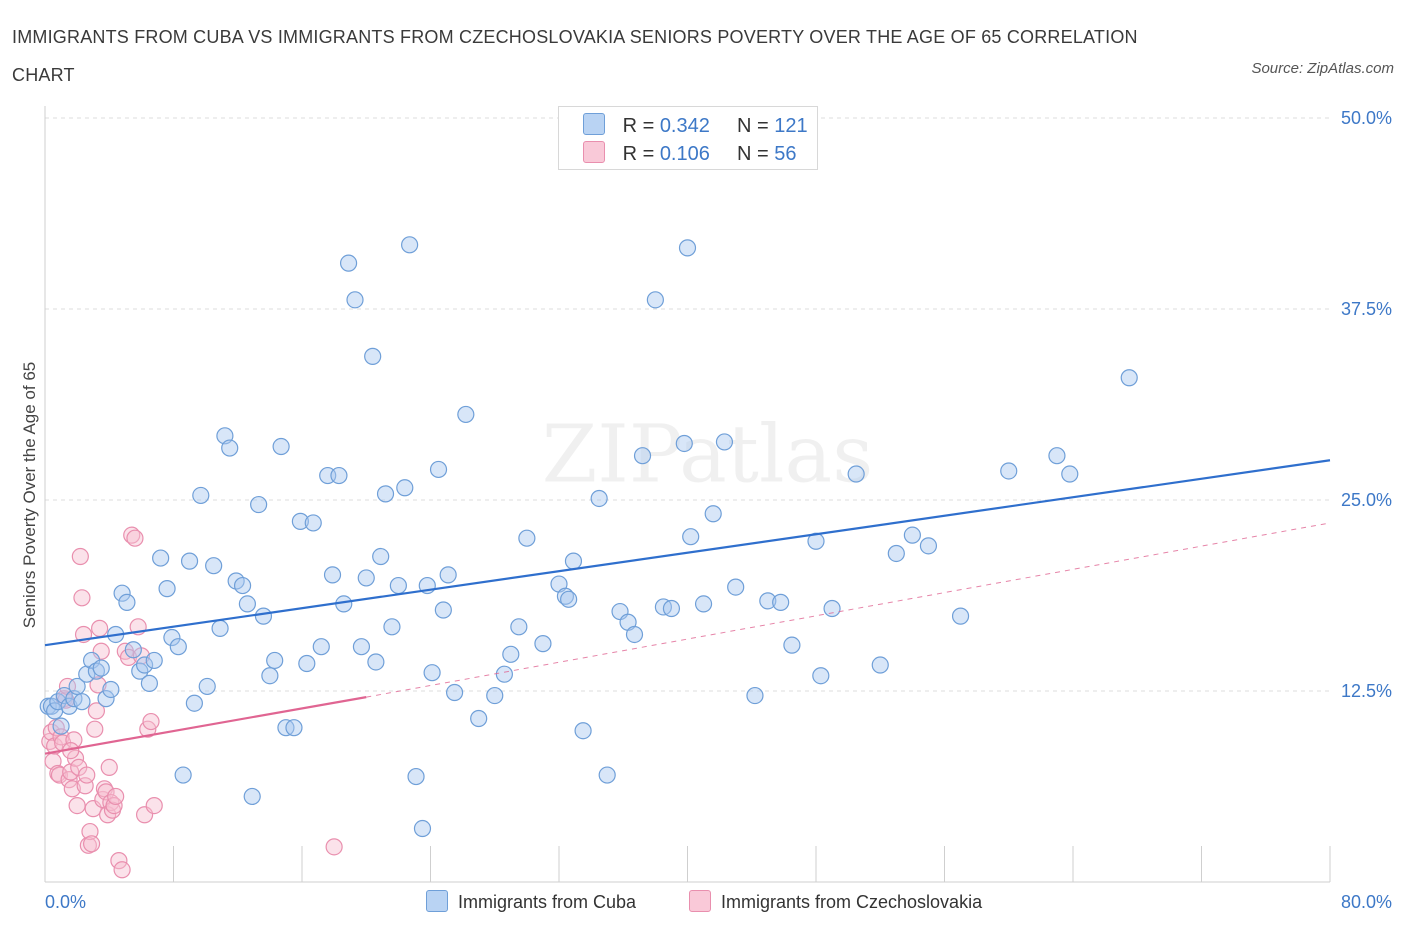 The image size is (1406, 930). What do you see at coordinates (791, 126) in the screenshot?
I see `legend-n-value: 121` at bounding box center [791, 126].